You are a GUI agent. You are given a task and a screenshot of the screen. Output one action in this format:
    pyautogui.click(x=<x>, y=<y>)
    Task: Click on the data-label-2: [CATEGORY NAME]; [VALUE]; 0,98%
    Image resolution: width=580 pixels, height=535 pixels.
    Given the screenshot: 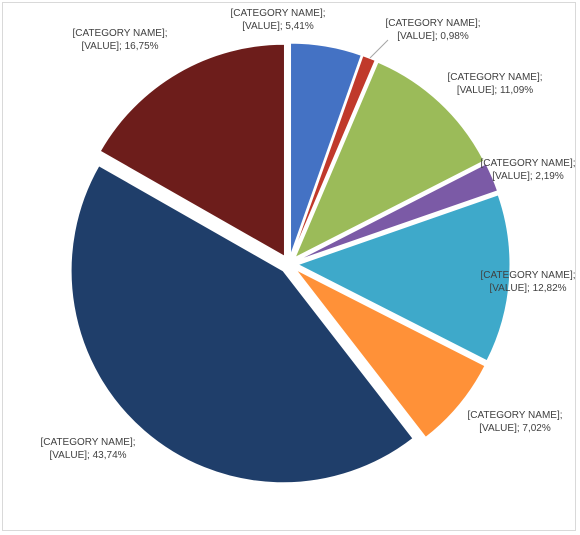 What is the action you would take?
    pyautogui.click(x=432, y=30)
    